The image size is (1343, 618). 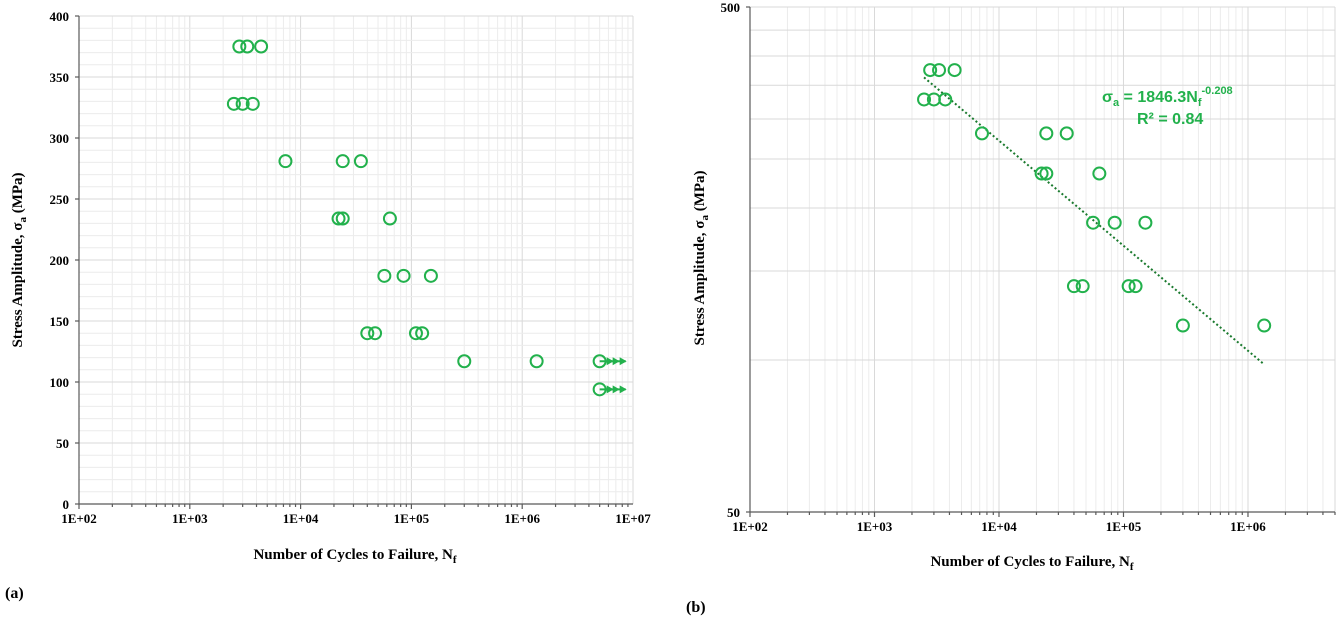 What do you see at coordinates (1094, 198) in the screenshot?
I see `chart-b-points` at bounding box center [1094, 198].